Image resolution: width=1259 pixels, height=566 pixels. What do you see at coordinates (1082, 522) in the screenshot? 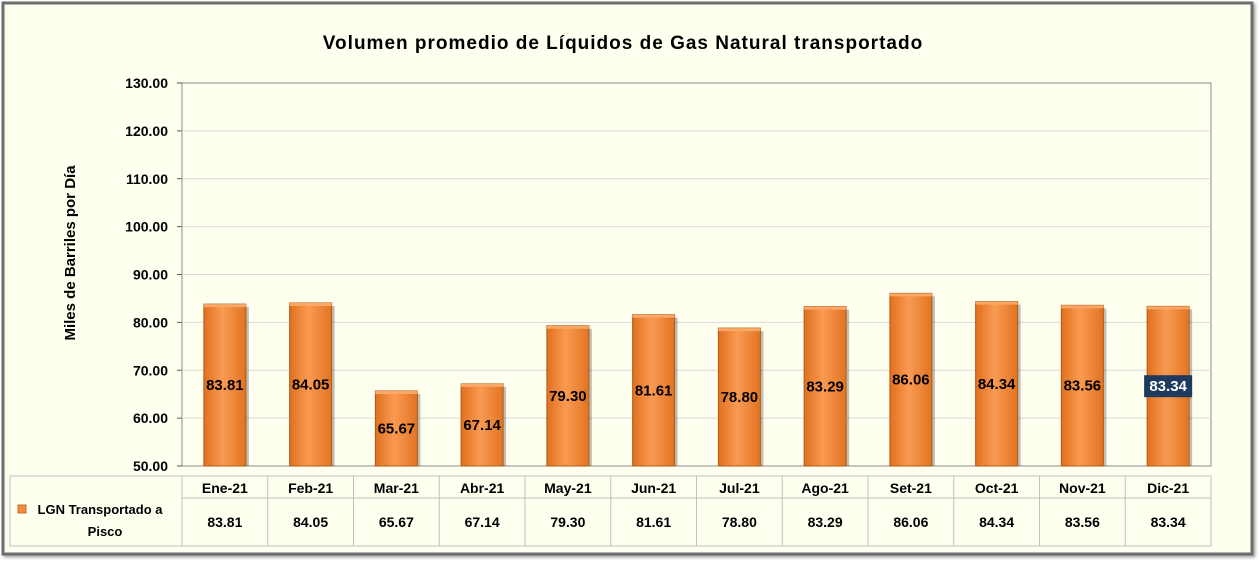
I see `table-value-label: 83.56` at bounding box center [1082, 522].